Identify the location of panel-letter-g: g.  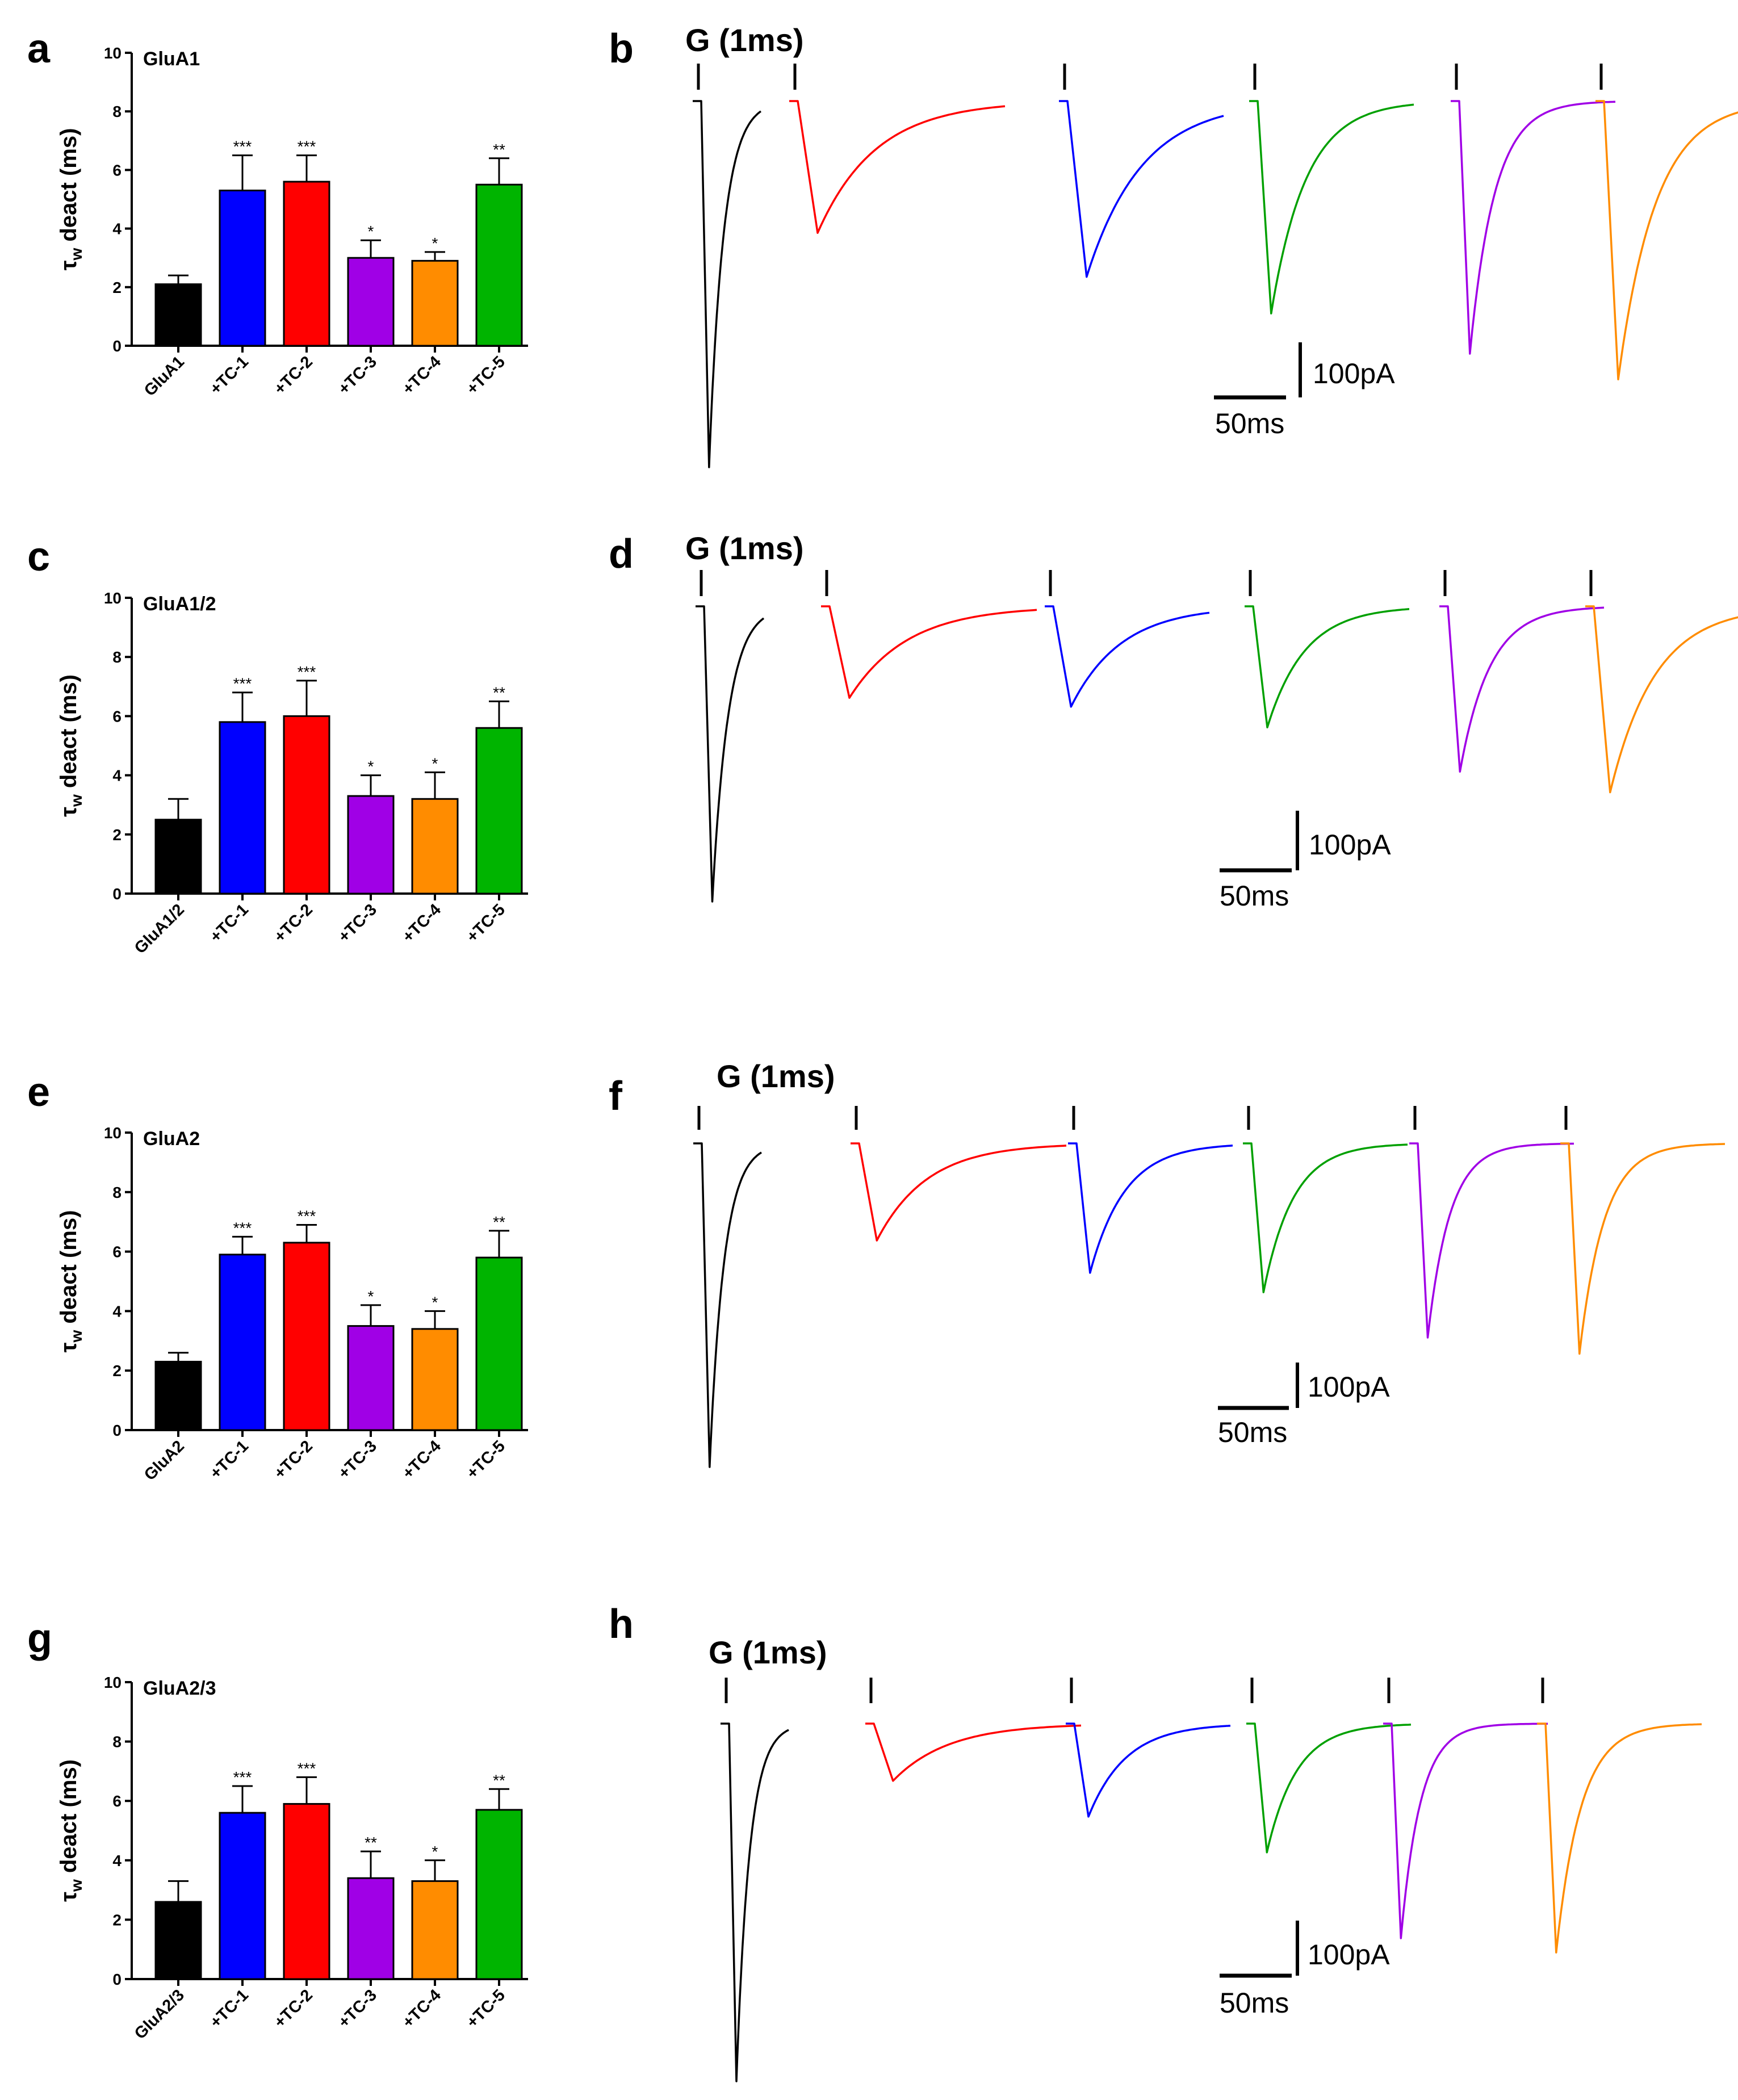
(40, 1638).